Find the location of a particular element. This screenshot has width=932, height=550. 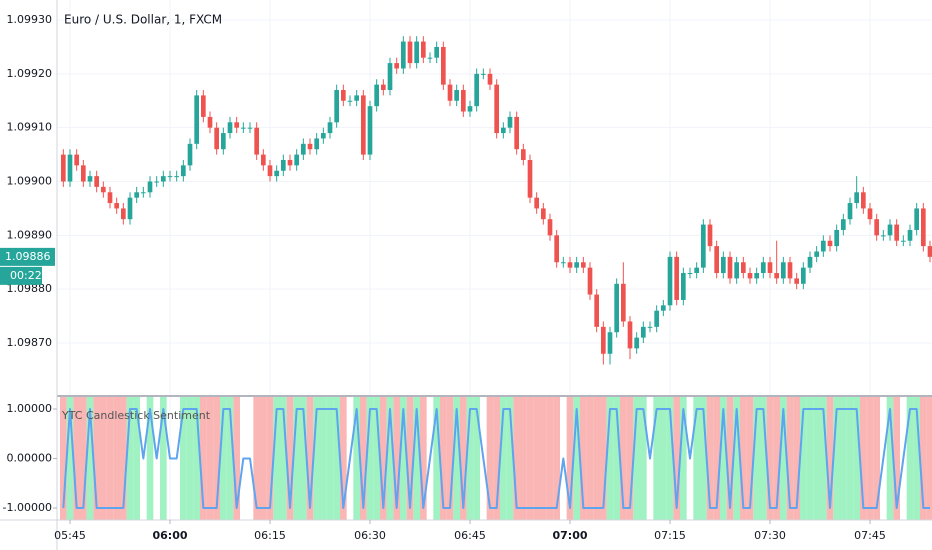

indicator-name: YTC Candlestick Sentiment is located at coordinates (136, 415).